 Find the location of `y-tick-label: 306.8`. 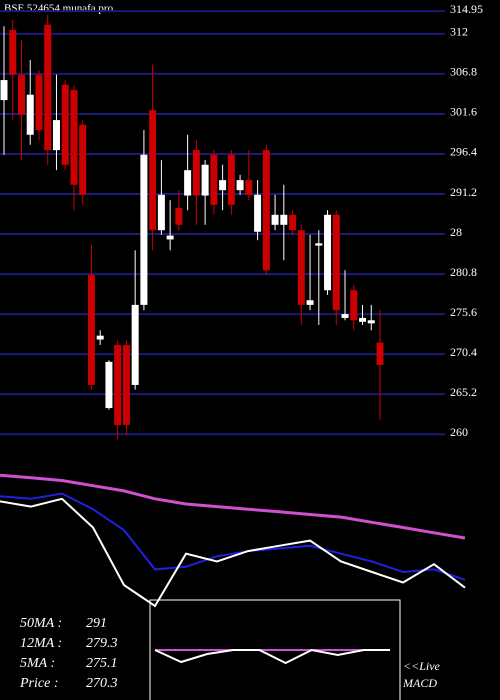

y-tick-label: 306.8 is located at coordinates (463, 72).